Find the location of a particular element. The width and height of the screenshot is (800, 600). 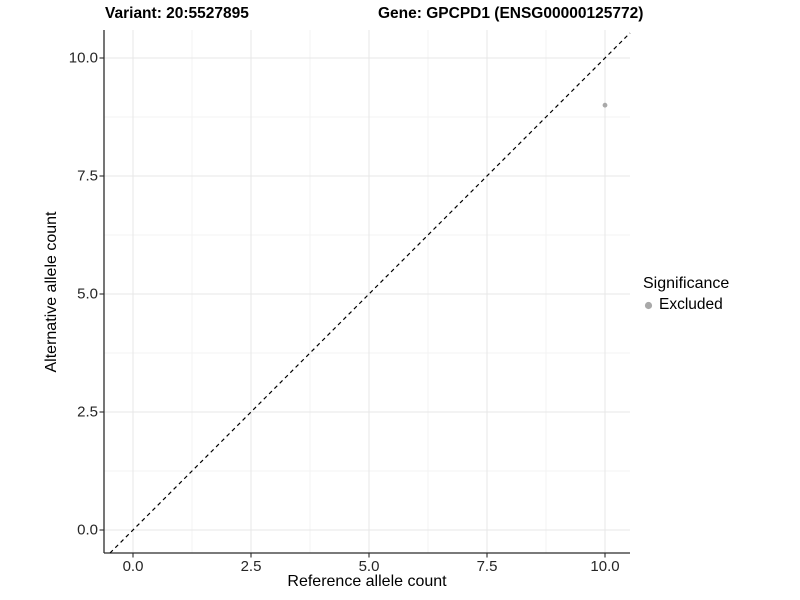

plot-title-gene: Gene: GPCPD1 (ENSG00000125772) is located at coordinates (511, 13).